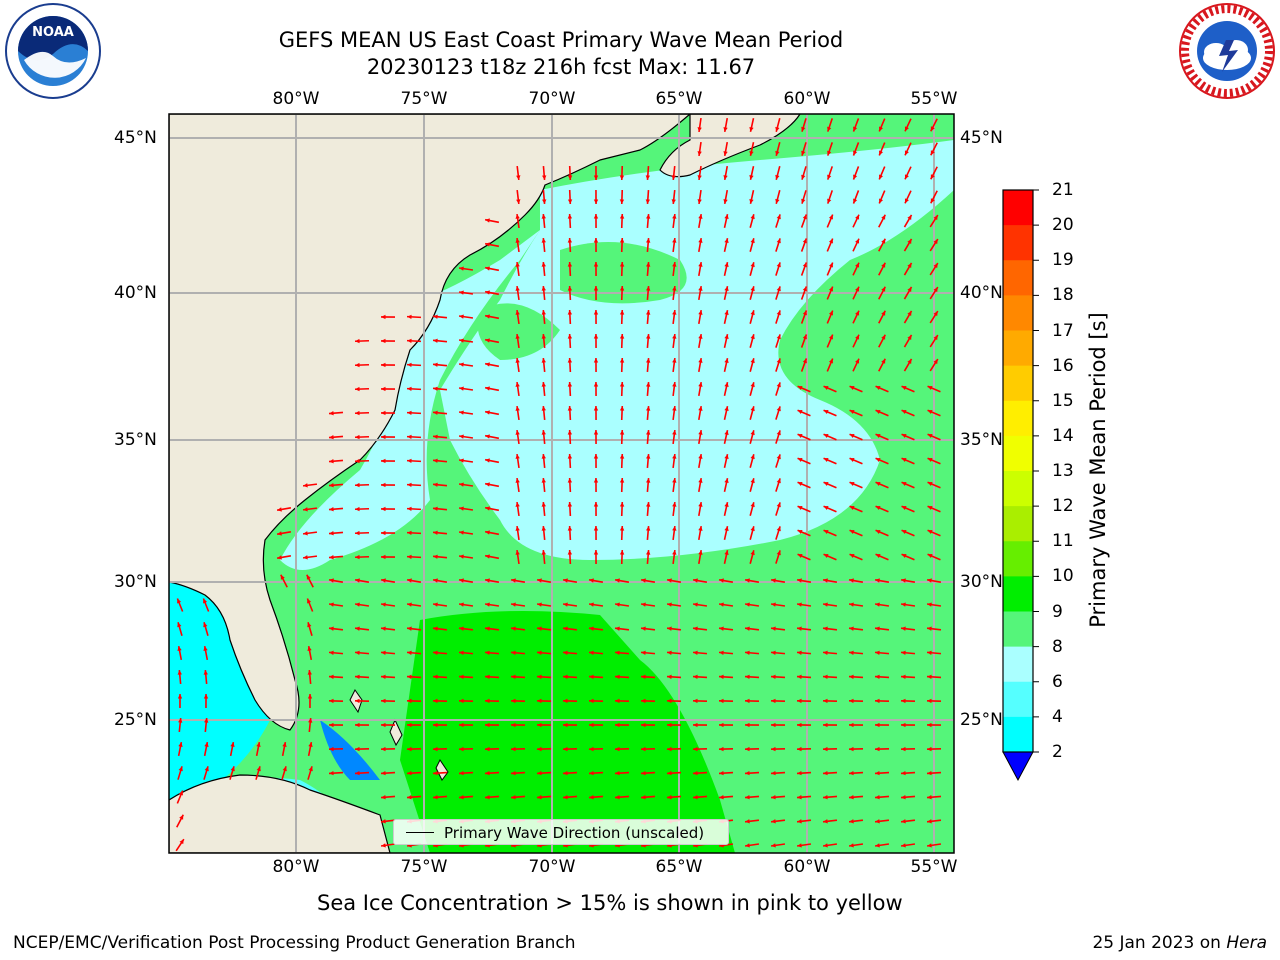  What do you see at coordinates (730, 146) in the screenshot?
I see `land-nova-scotia` at bounding box center [730, 146].